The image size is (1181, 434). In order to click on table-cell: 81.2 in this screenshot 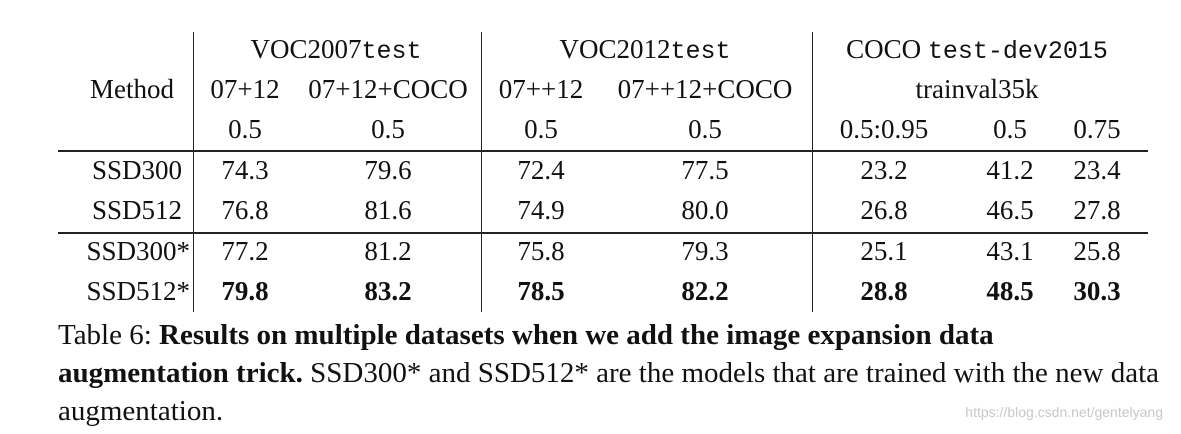, I will do `click(388, 251)`.